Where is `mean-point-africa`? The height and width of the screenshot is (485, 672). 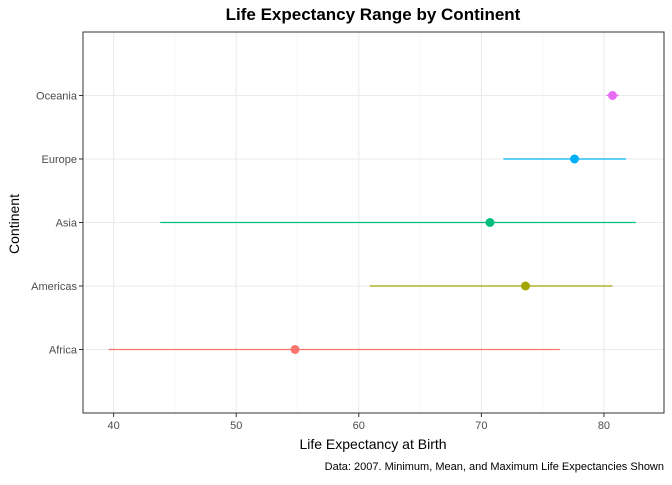
mean-point-africa is located at coordinates (295, 349).